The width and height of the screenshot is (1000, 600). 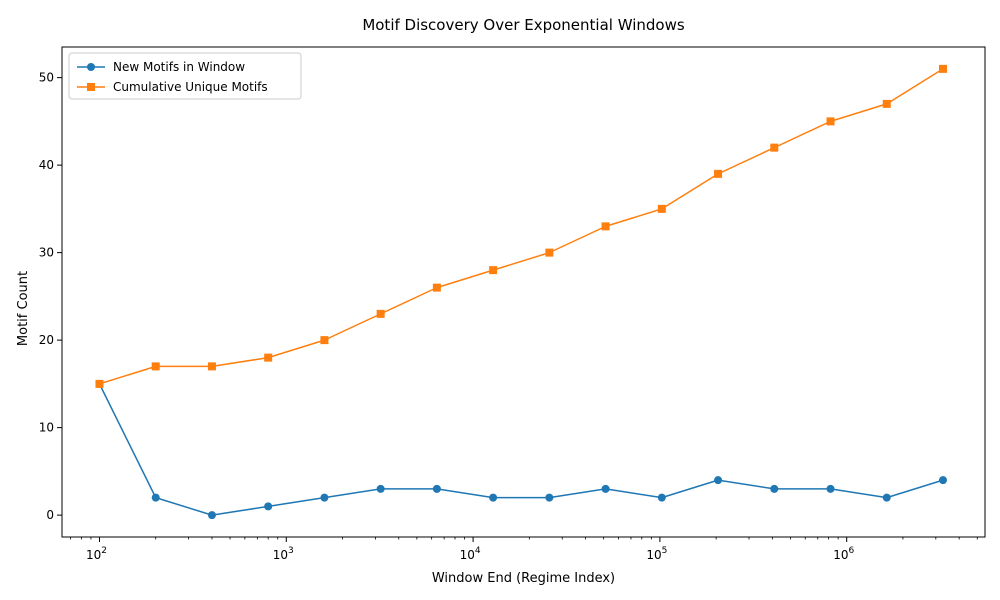 I want to click on chart-title: Motif Discovery Over Exponential Windows, so click(x=523, y=25).